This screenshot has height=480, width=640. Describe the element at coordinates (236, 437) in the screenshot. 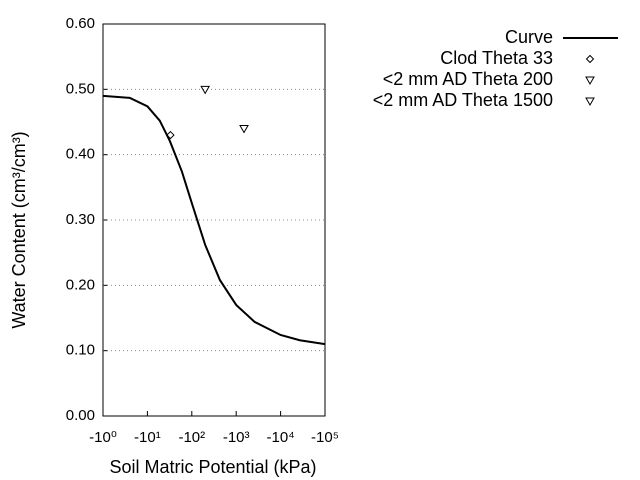

I see `x-tick-label: -10³` at that location.